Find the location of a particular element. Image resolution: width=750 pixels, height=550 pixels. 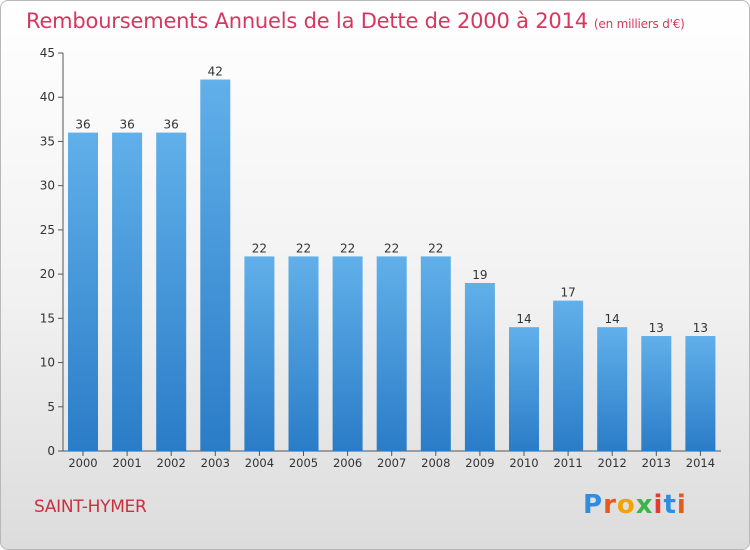

x-tick-label: 2011 is located at coordinates (567, 463).